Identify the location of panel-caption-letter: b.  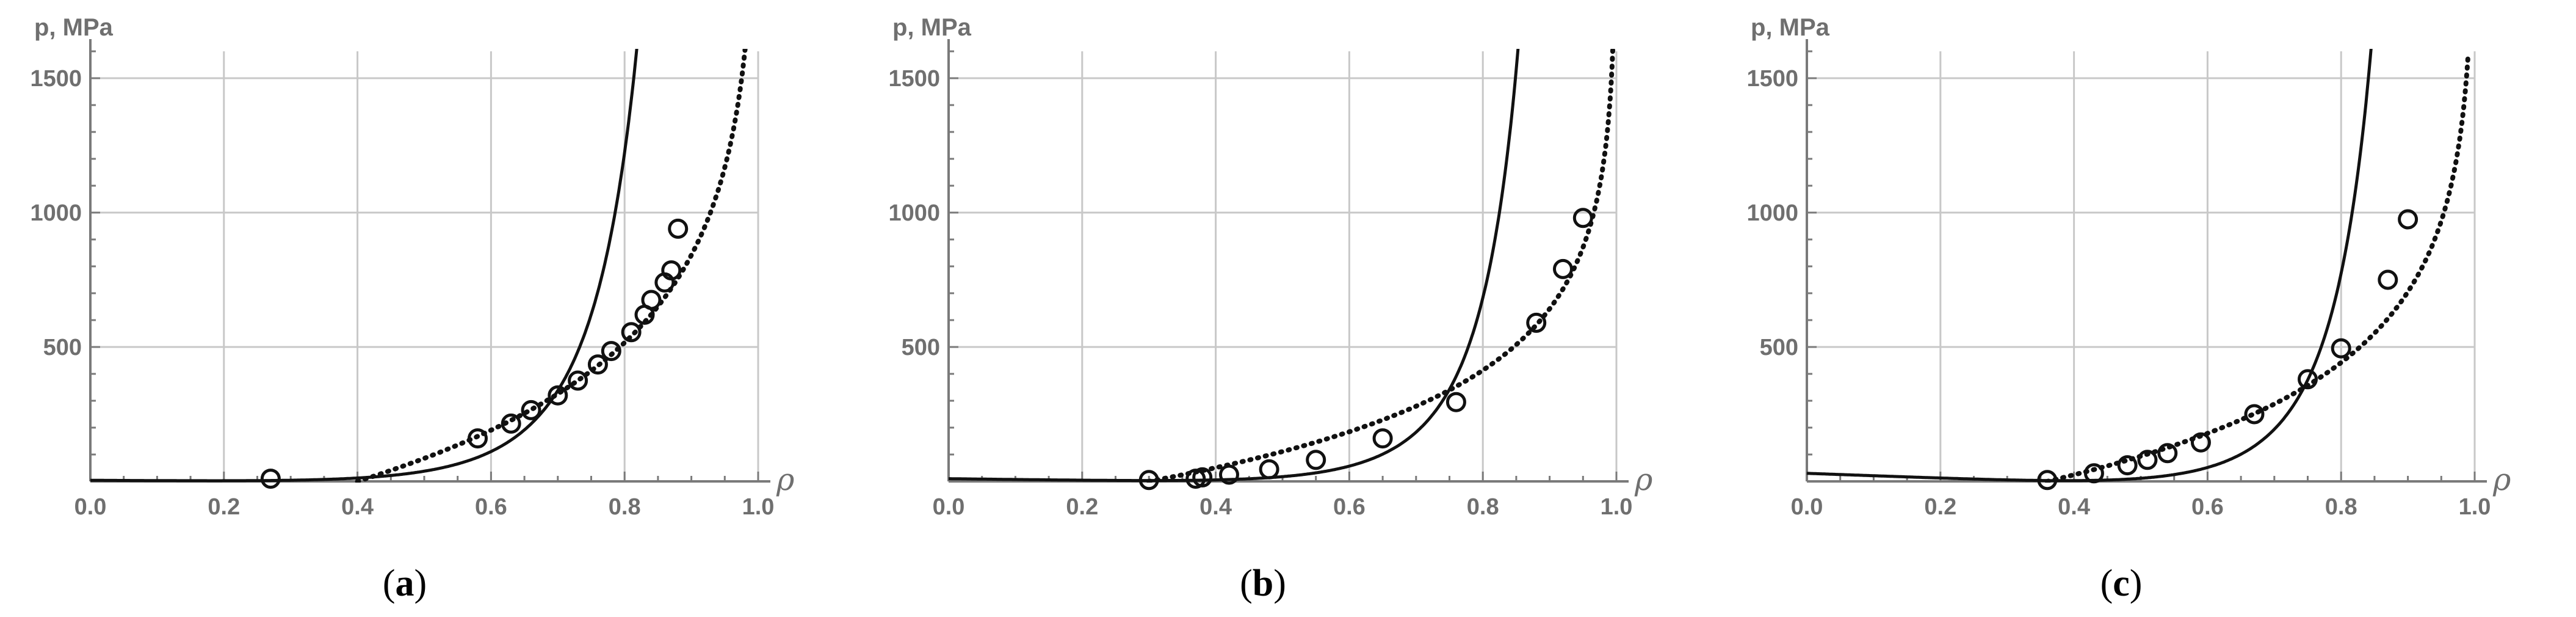
(1263, 583).